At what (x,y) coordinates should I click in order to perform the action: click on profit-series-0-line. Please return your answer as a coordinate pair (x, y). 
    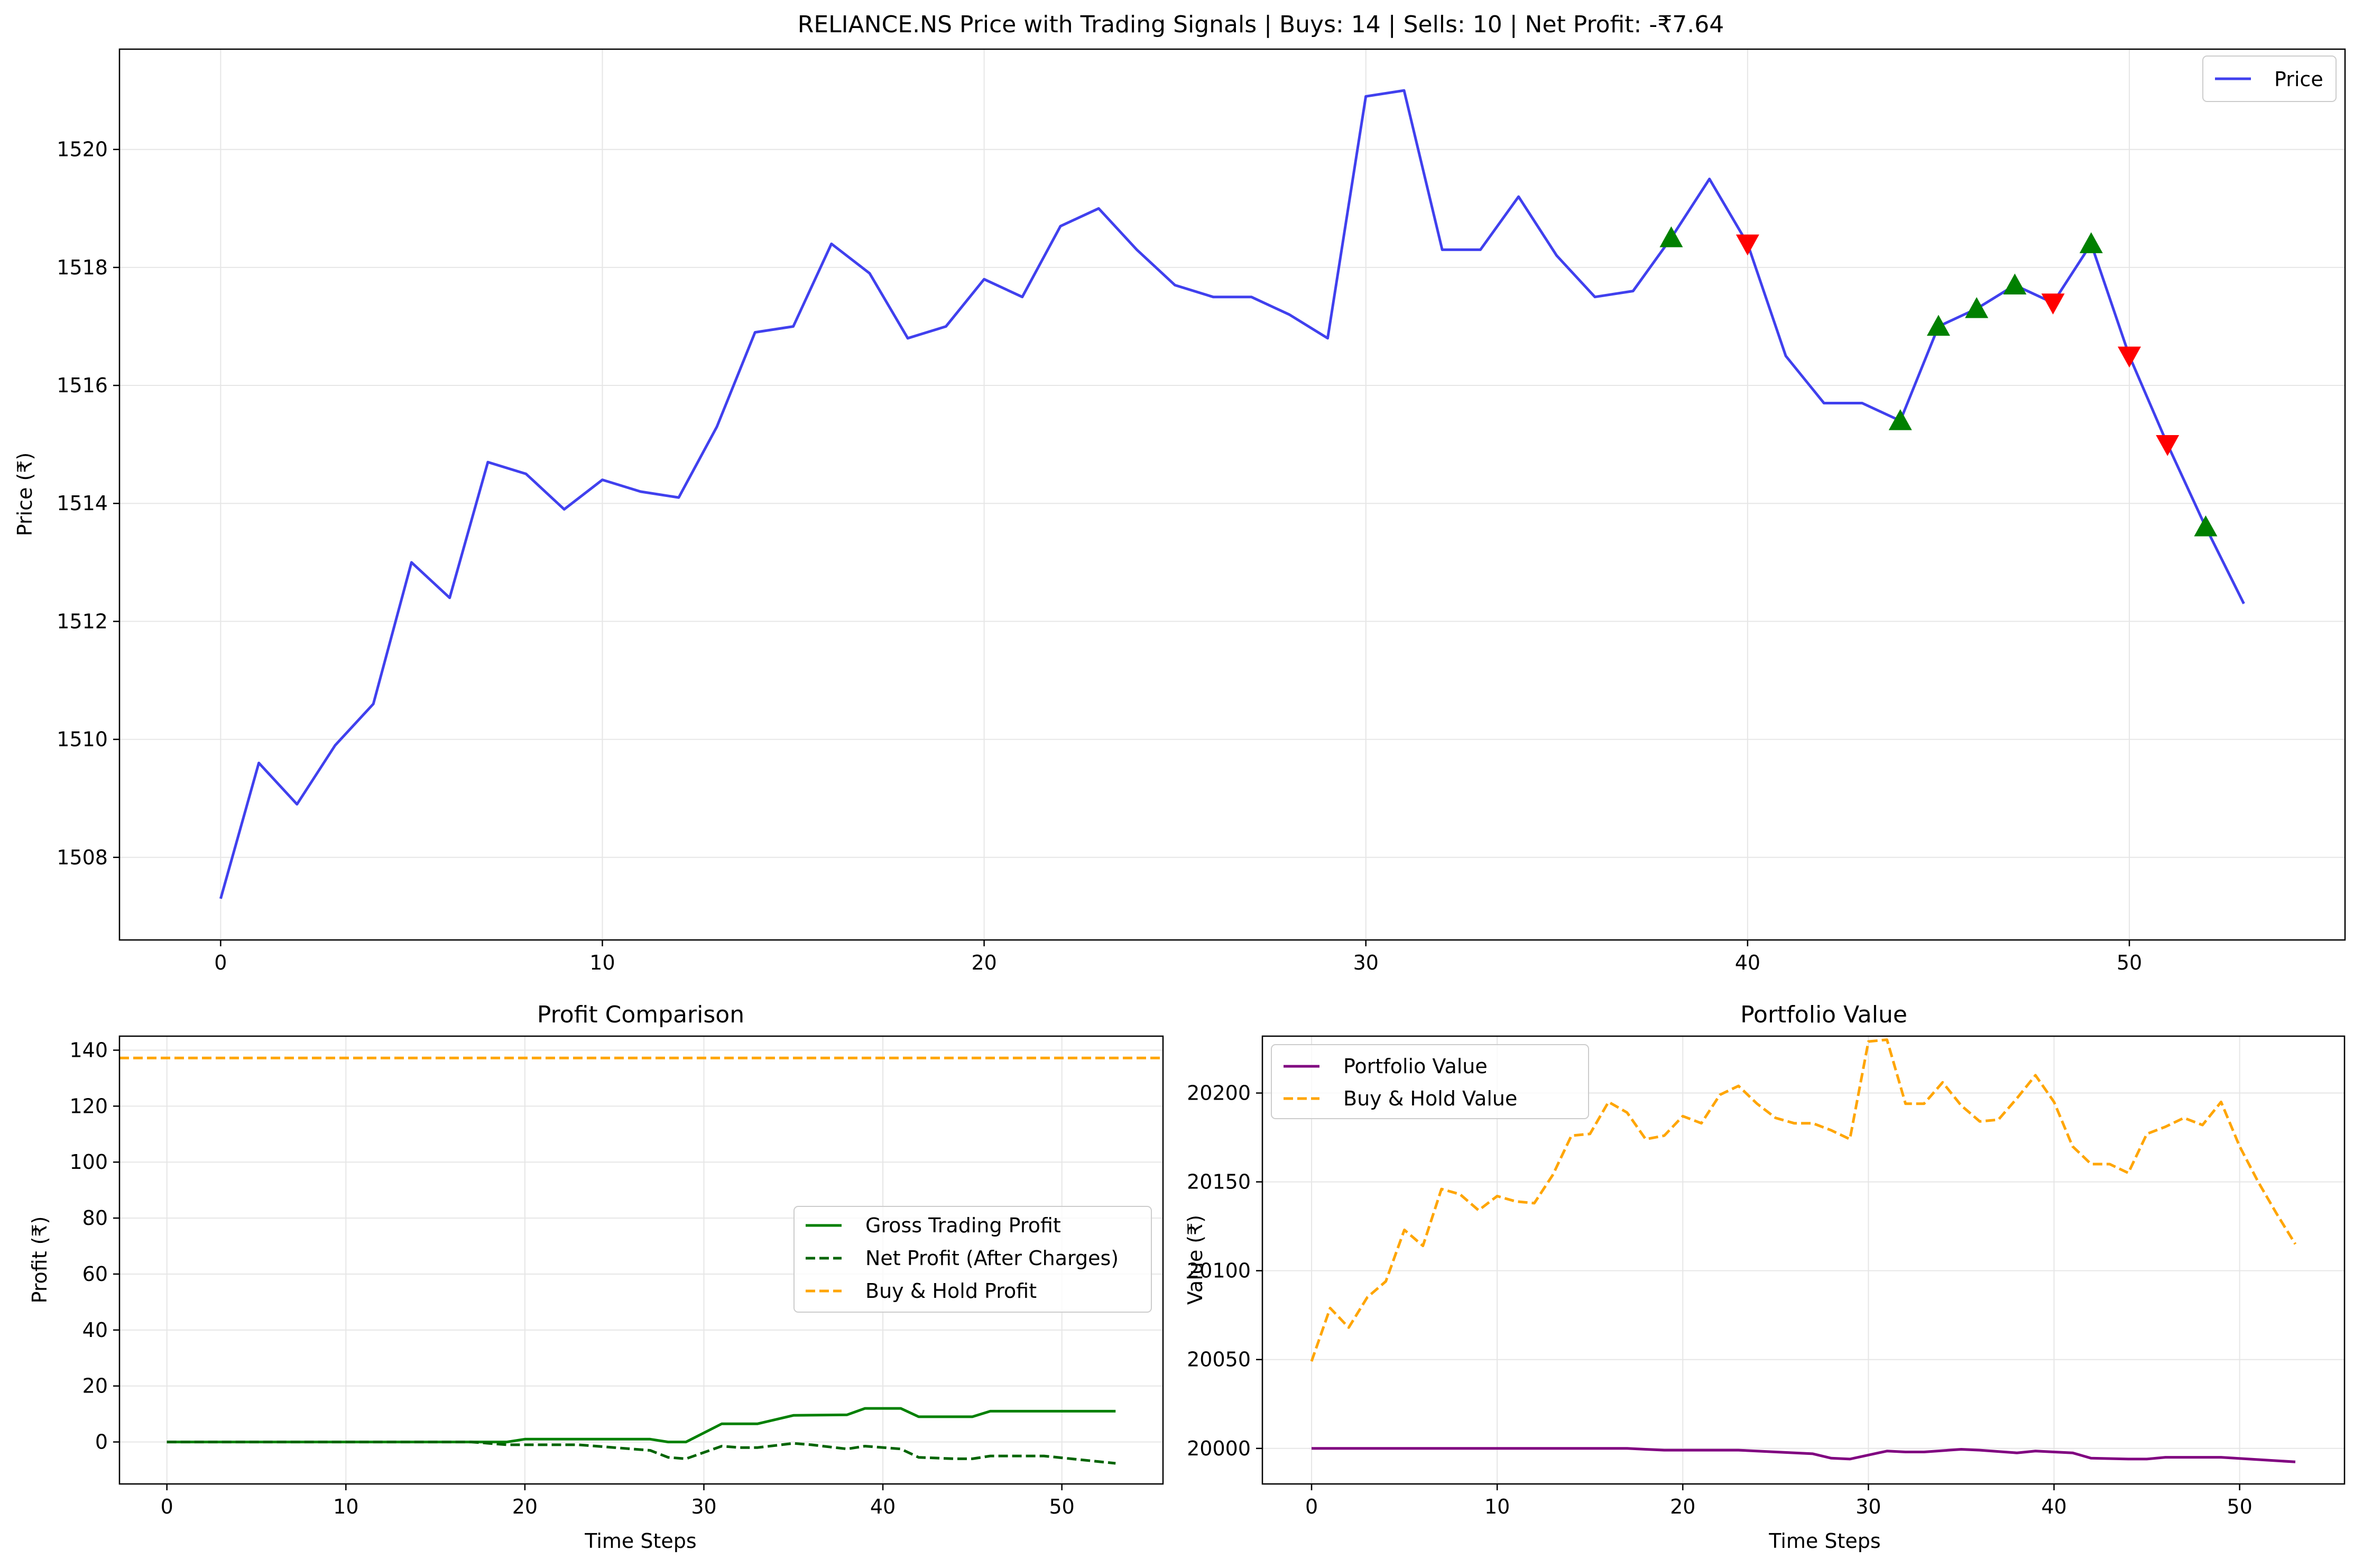
    Looking at the image, I should click on (641, 1425).